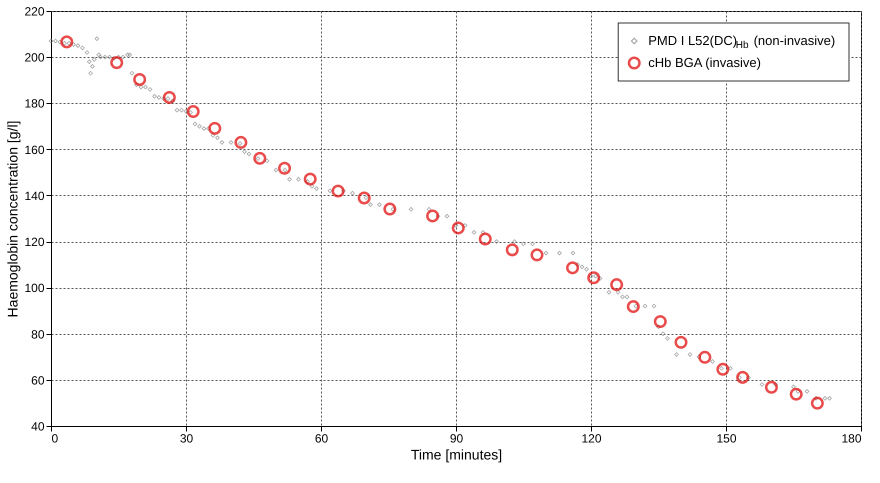 This screenshot has width=880, height=483. Describe the element at coordinates (34, 103) in the screenshot. I see `y-tick-label: 180` at that location.